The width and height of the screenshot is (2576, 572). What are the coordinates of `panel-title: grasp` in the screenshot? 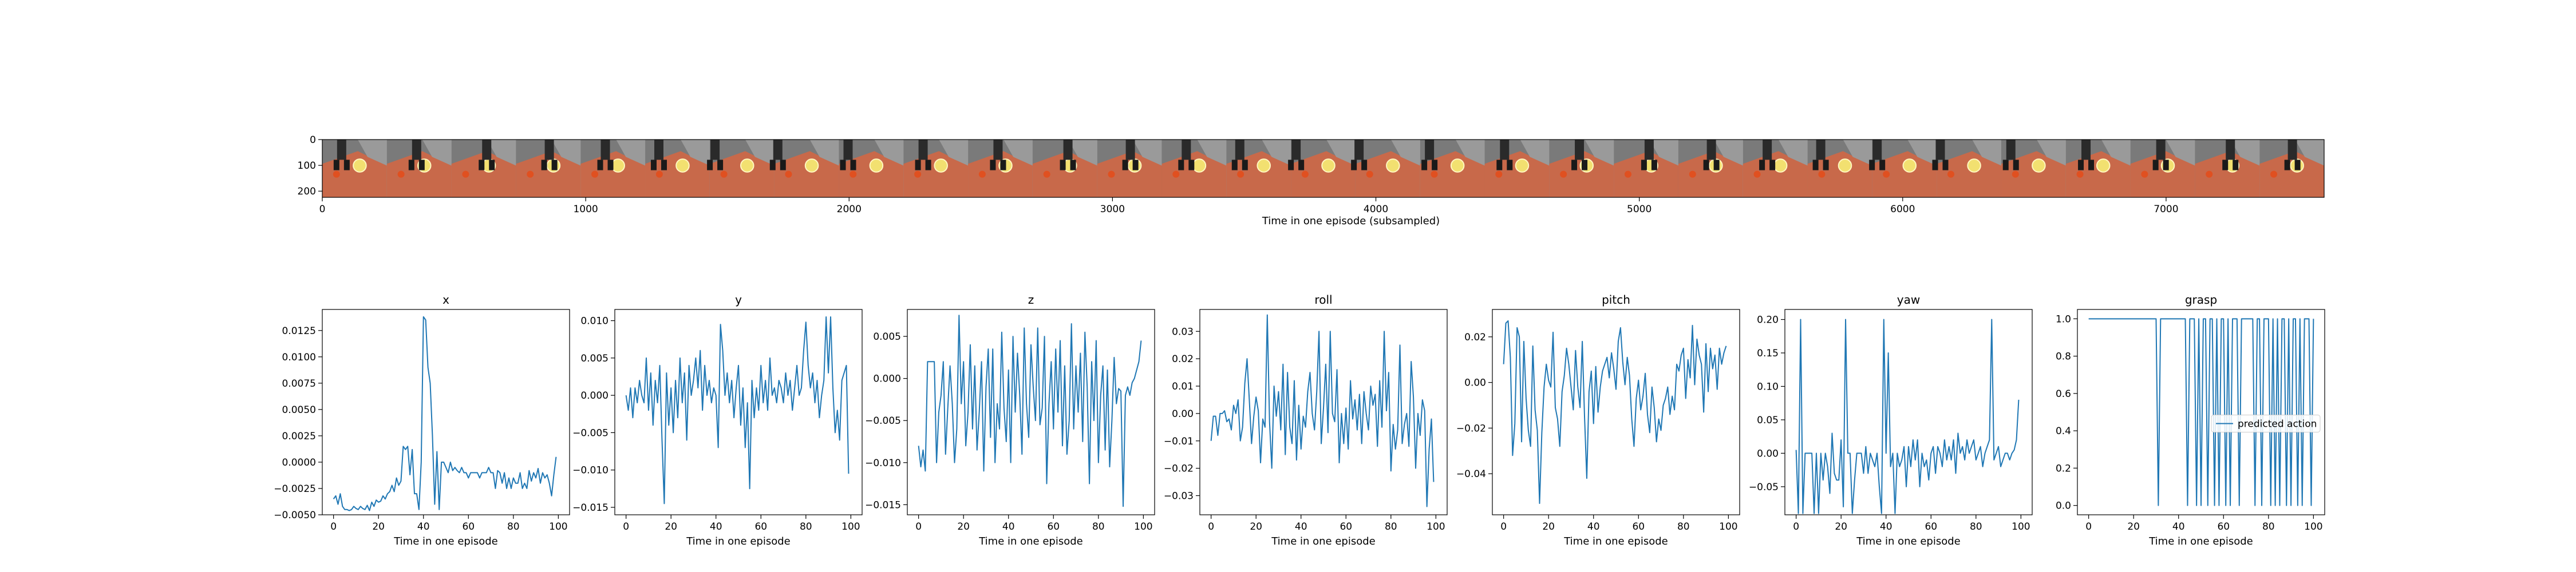 It's located at (2201, 300).